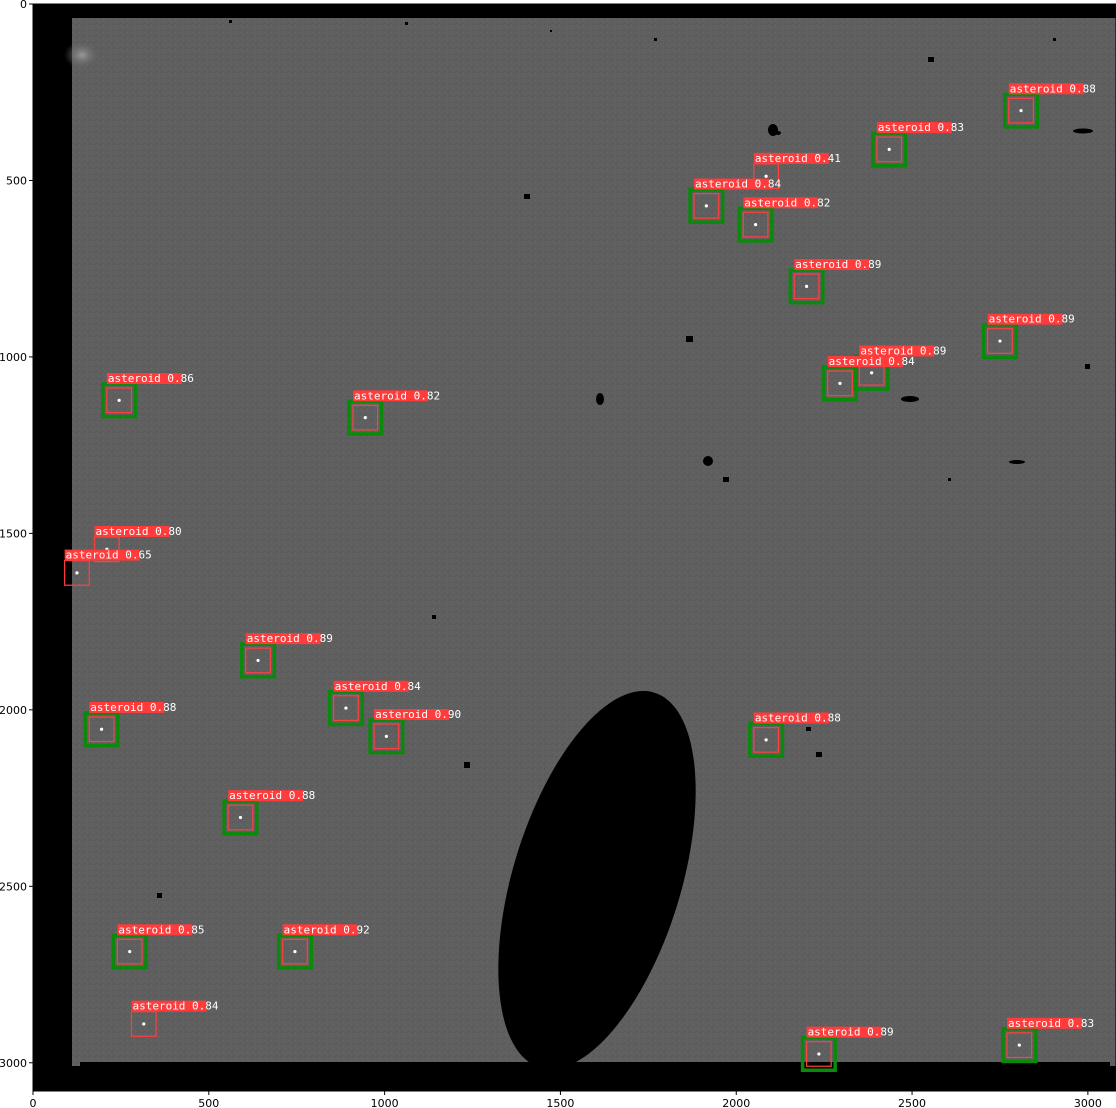  Describe the element at coordinates (147, 395) in the screenshot. I see `detection: asteroid 0.86` at that location.